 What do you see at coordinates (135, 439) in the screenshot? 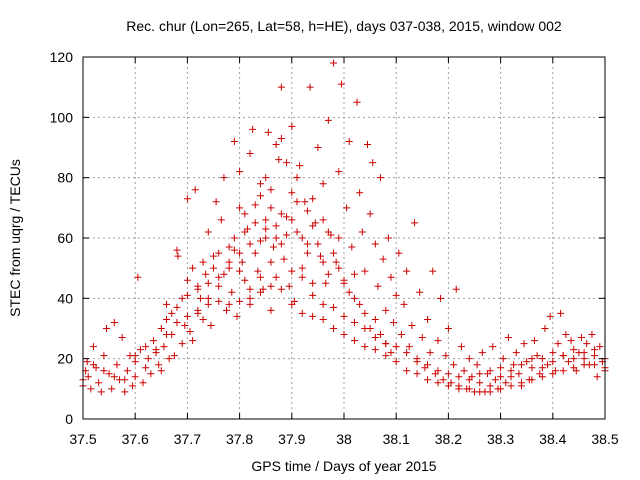
I see `x-tick-label: 37.6` at bounding box center [135, 439].